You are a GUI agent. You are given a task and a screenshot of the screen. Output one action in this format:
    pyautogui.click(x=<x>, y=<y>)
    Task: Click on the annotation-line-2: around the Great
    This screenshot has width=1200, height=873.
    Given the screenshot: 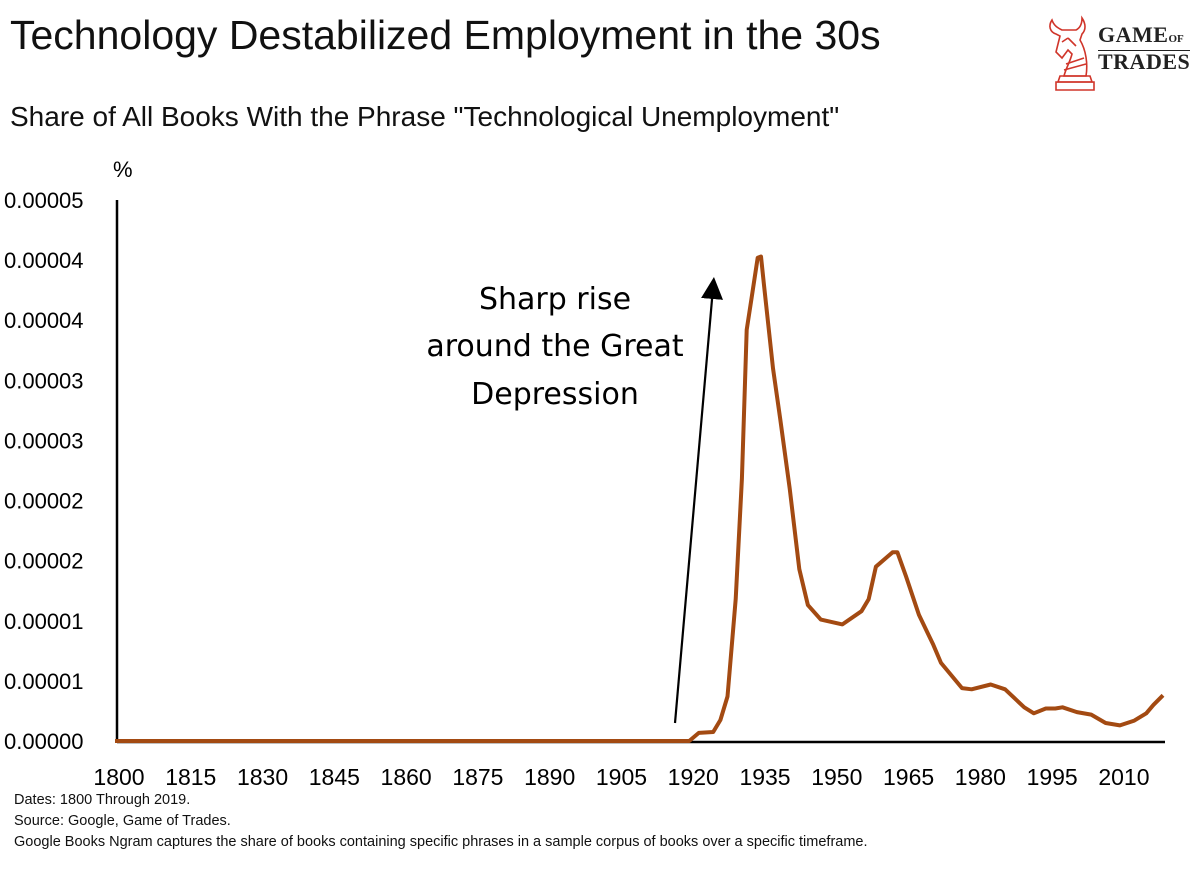 What is the action you would take?
    pyautogui.click(x=555, y=346)
    